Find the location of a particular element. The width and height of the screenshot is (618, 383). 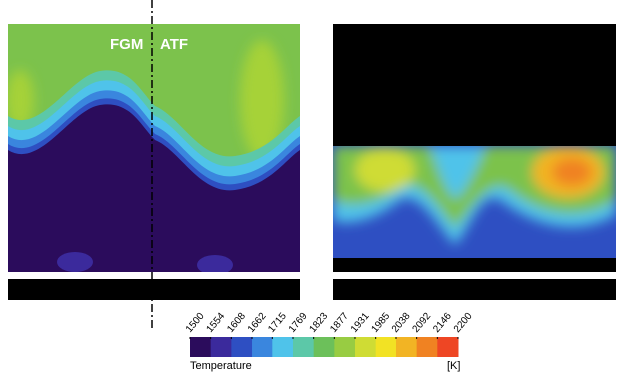

colorbar-unit: [K] is located at coordinates (453, 366).